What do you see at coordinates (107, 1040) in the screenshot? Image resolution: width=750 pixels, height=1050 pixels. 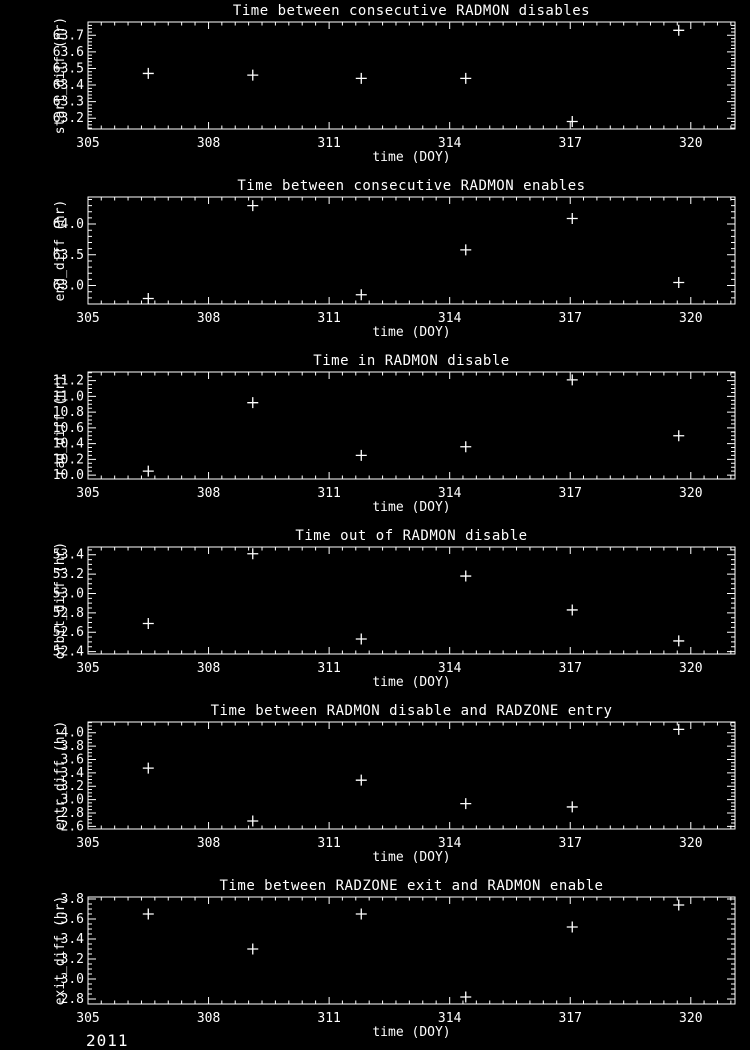 I see `year-label: 2011` at bounding box center [107, 1040].